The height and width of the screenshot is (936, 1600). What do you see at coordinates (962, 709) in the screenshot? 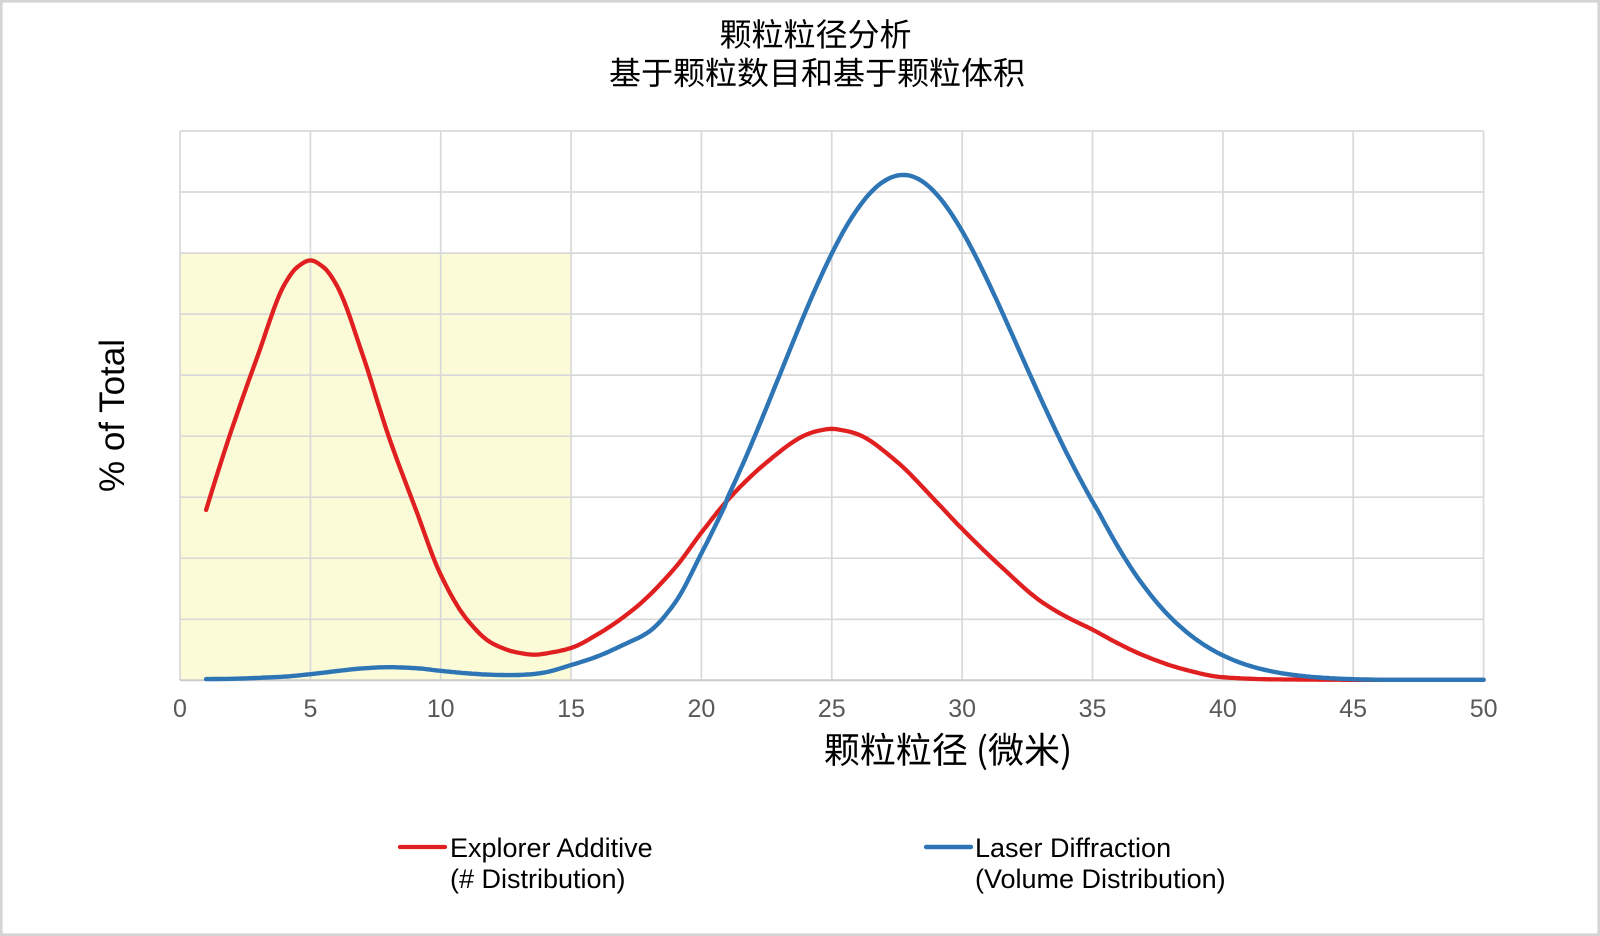
I see `svg-text: 30` at bounding box center [962, 709].